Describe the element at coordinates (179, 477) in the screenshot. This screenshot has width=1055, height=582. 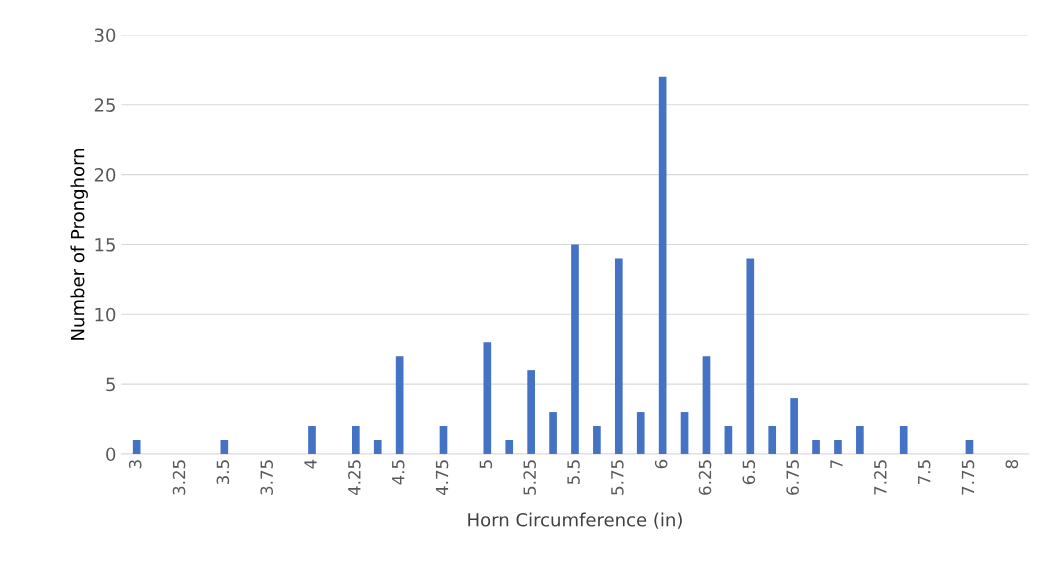
I see `x-tick-label: 3.25` at that location.